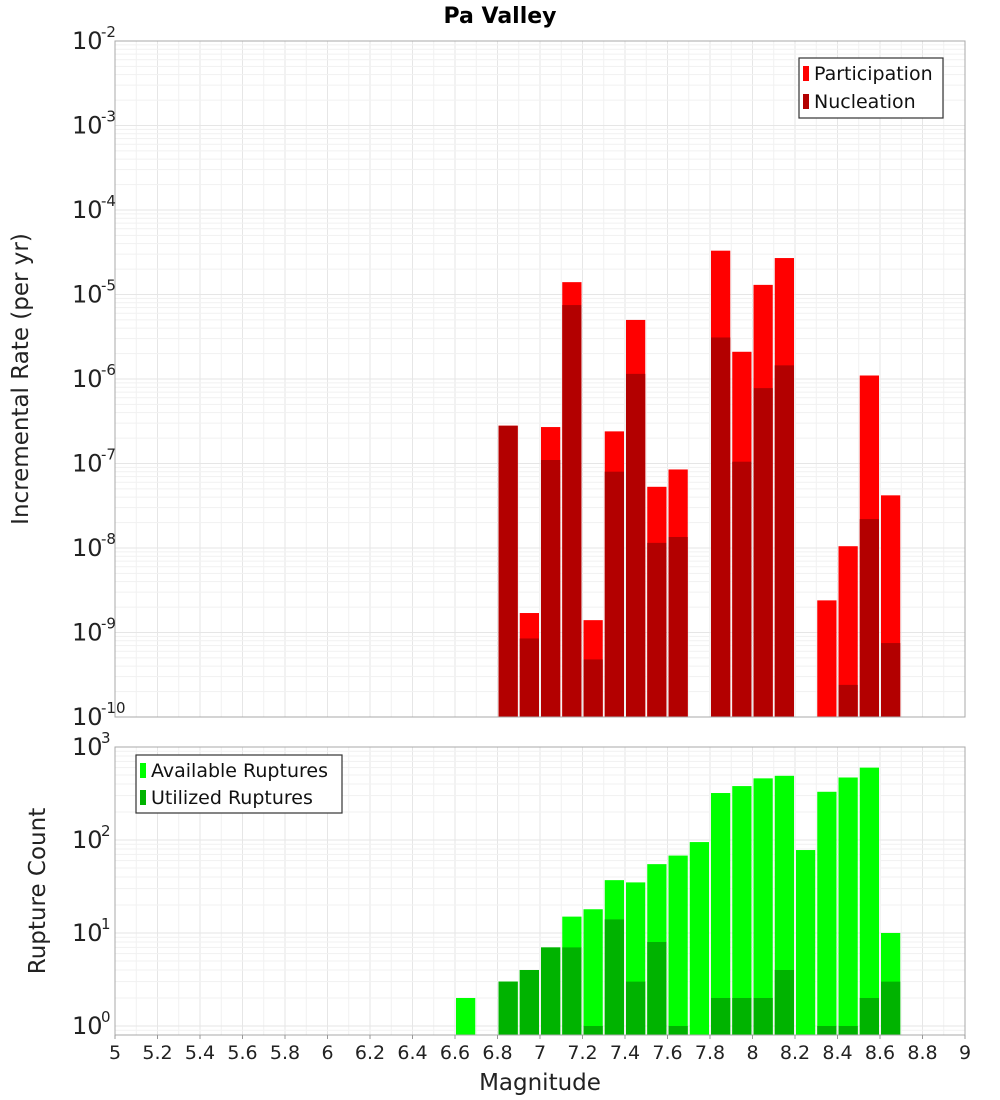 The image size is (1000, 1100). Describe the element at coordinates (108, 201) in the screenshot. I see `y-tick-label-exponent: -4` at that location.